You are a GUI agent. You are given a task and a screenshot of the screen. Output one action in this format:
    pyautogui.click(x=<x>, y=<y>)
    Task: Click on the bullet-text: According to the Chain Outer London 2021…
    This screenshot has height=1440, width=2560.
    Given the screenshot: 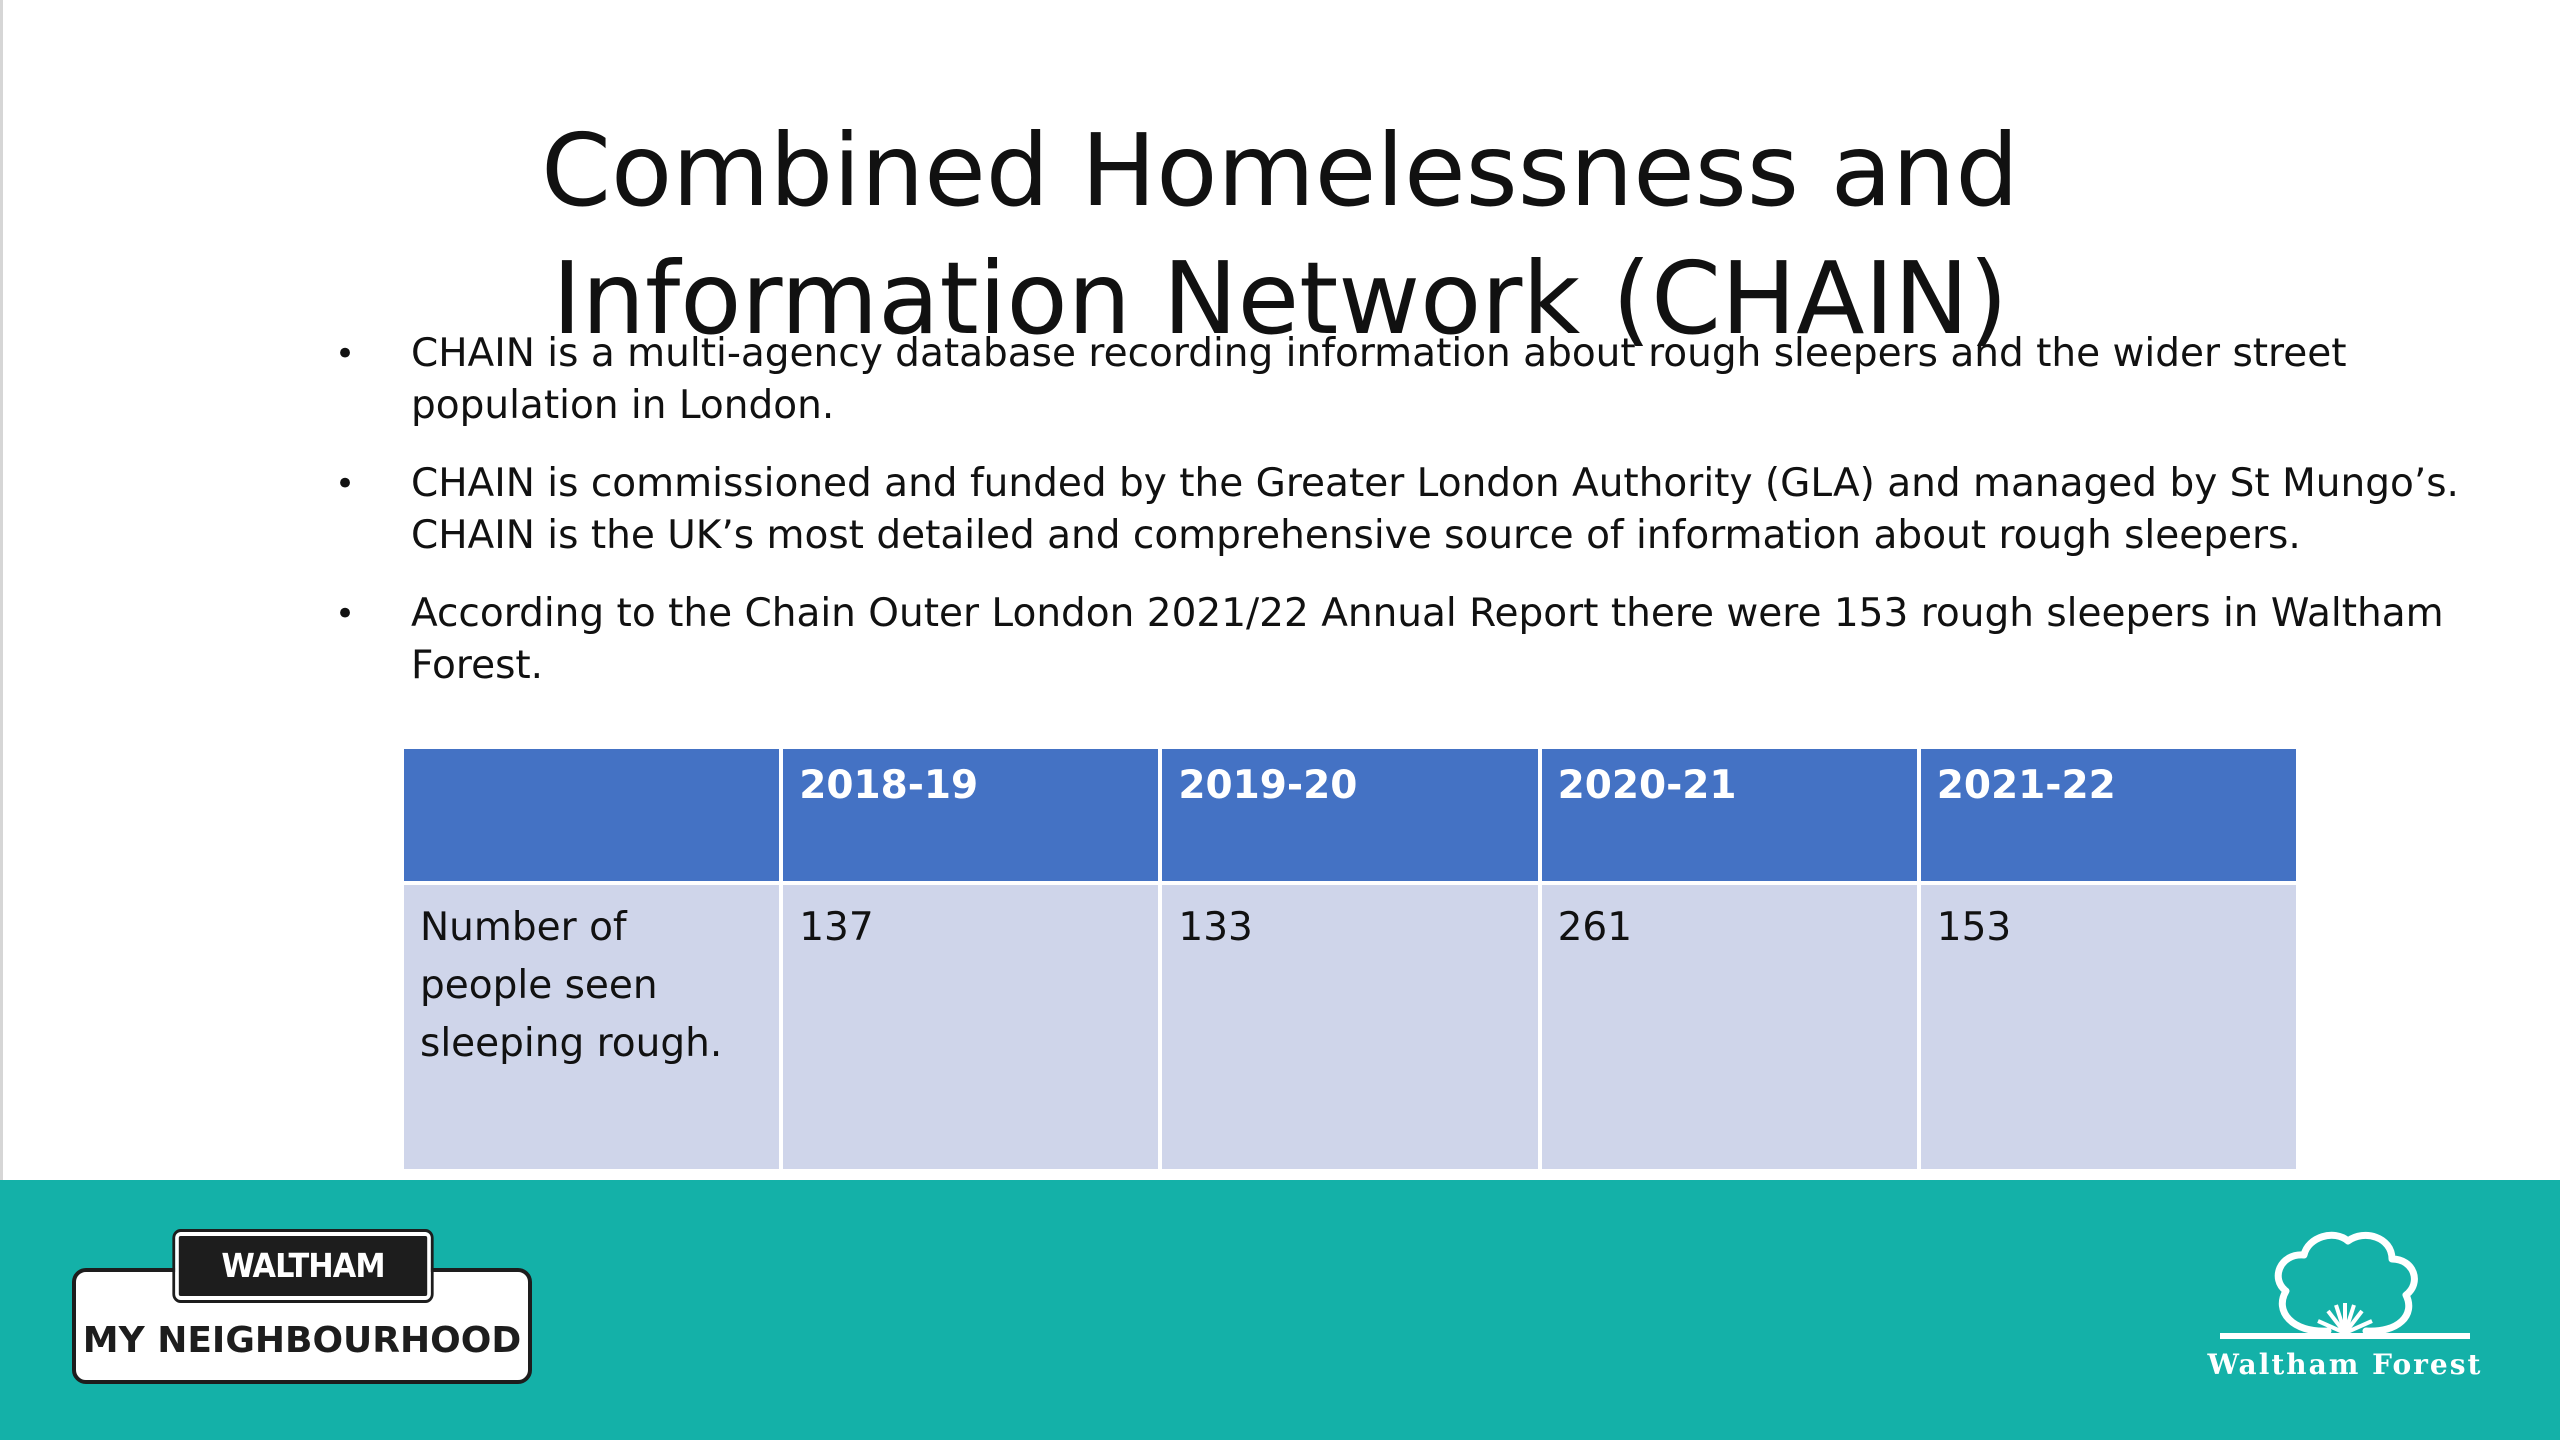 What is the action you would take?
    pyautogui.click(x=1427, y=639)
    